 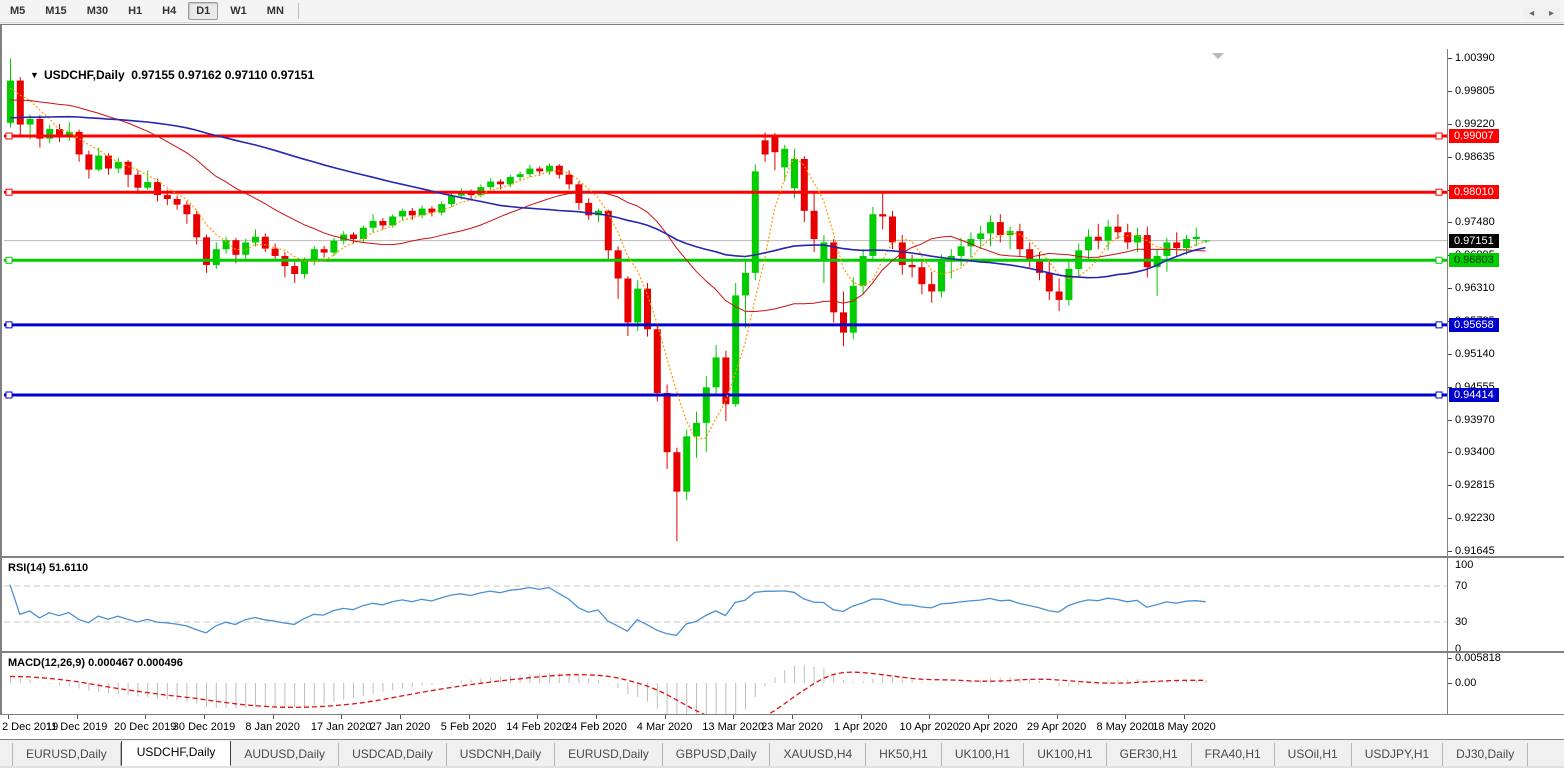 What do you see at coordinates (1056, 727) in the screenshot?
I see `date-label: 29 Apr 2020` at bounding box center [1056, 727].